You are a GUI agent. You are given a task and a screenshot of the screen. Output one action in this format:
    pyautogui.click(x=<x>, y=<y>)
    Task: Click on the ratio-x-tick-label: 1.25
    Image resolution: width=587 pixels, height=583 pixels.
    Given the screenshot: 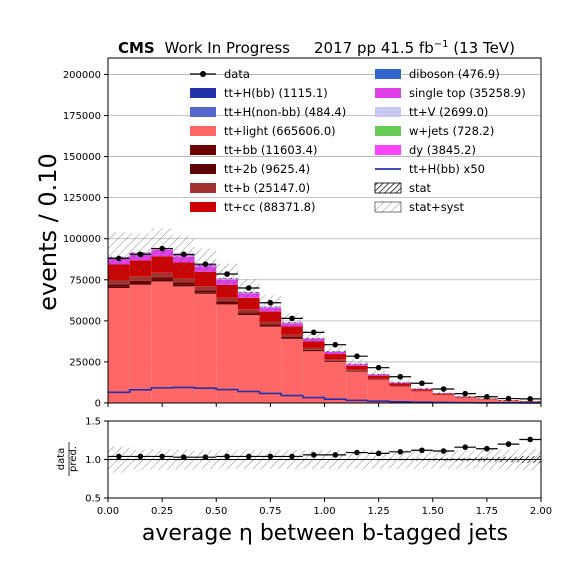 What is the action you would take?
    pyautogui.click(x=378, y=511)
    